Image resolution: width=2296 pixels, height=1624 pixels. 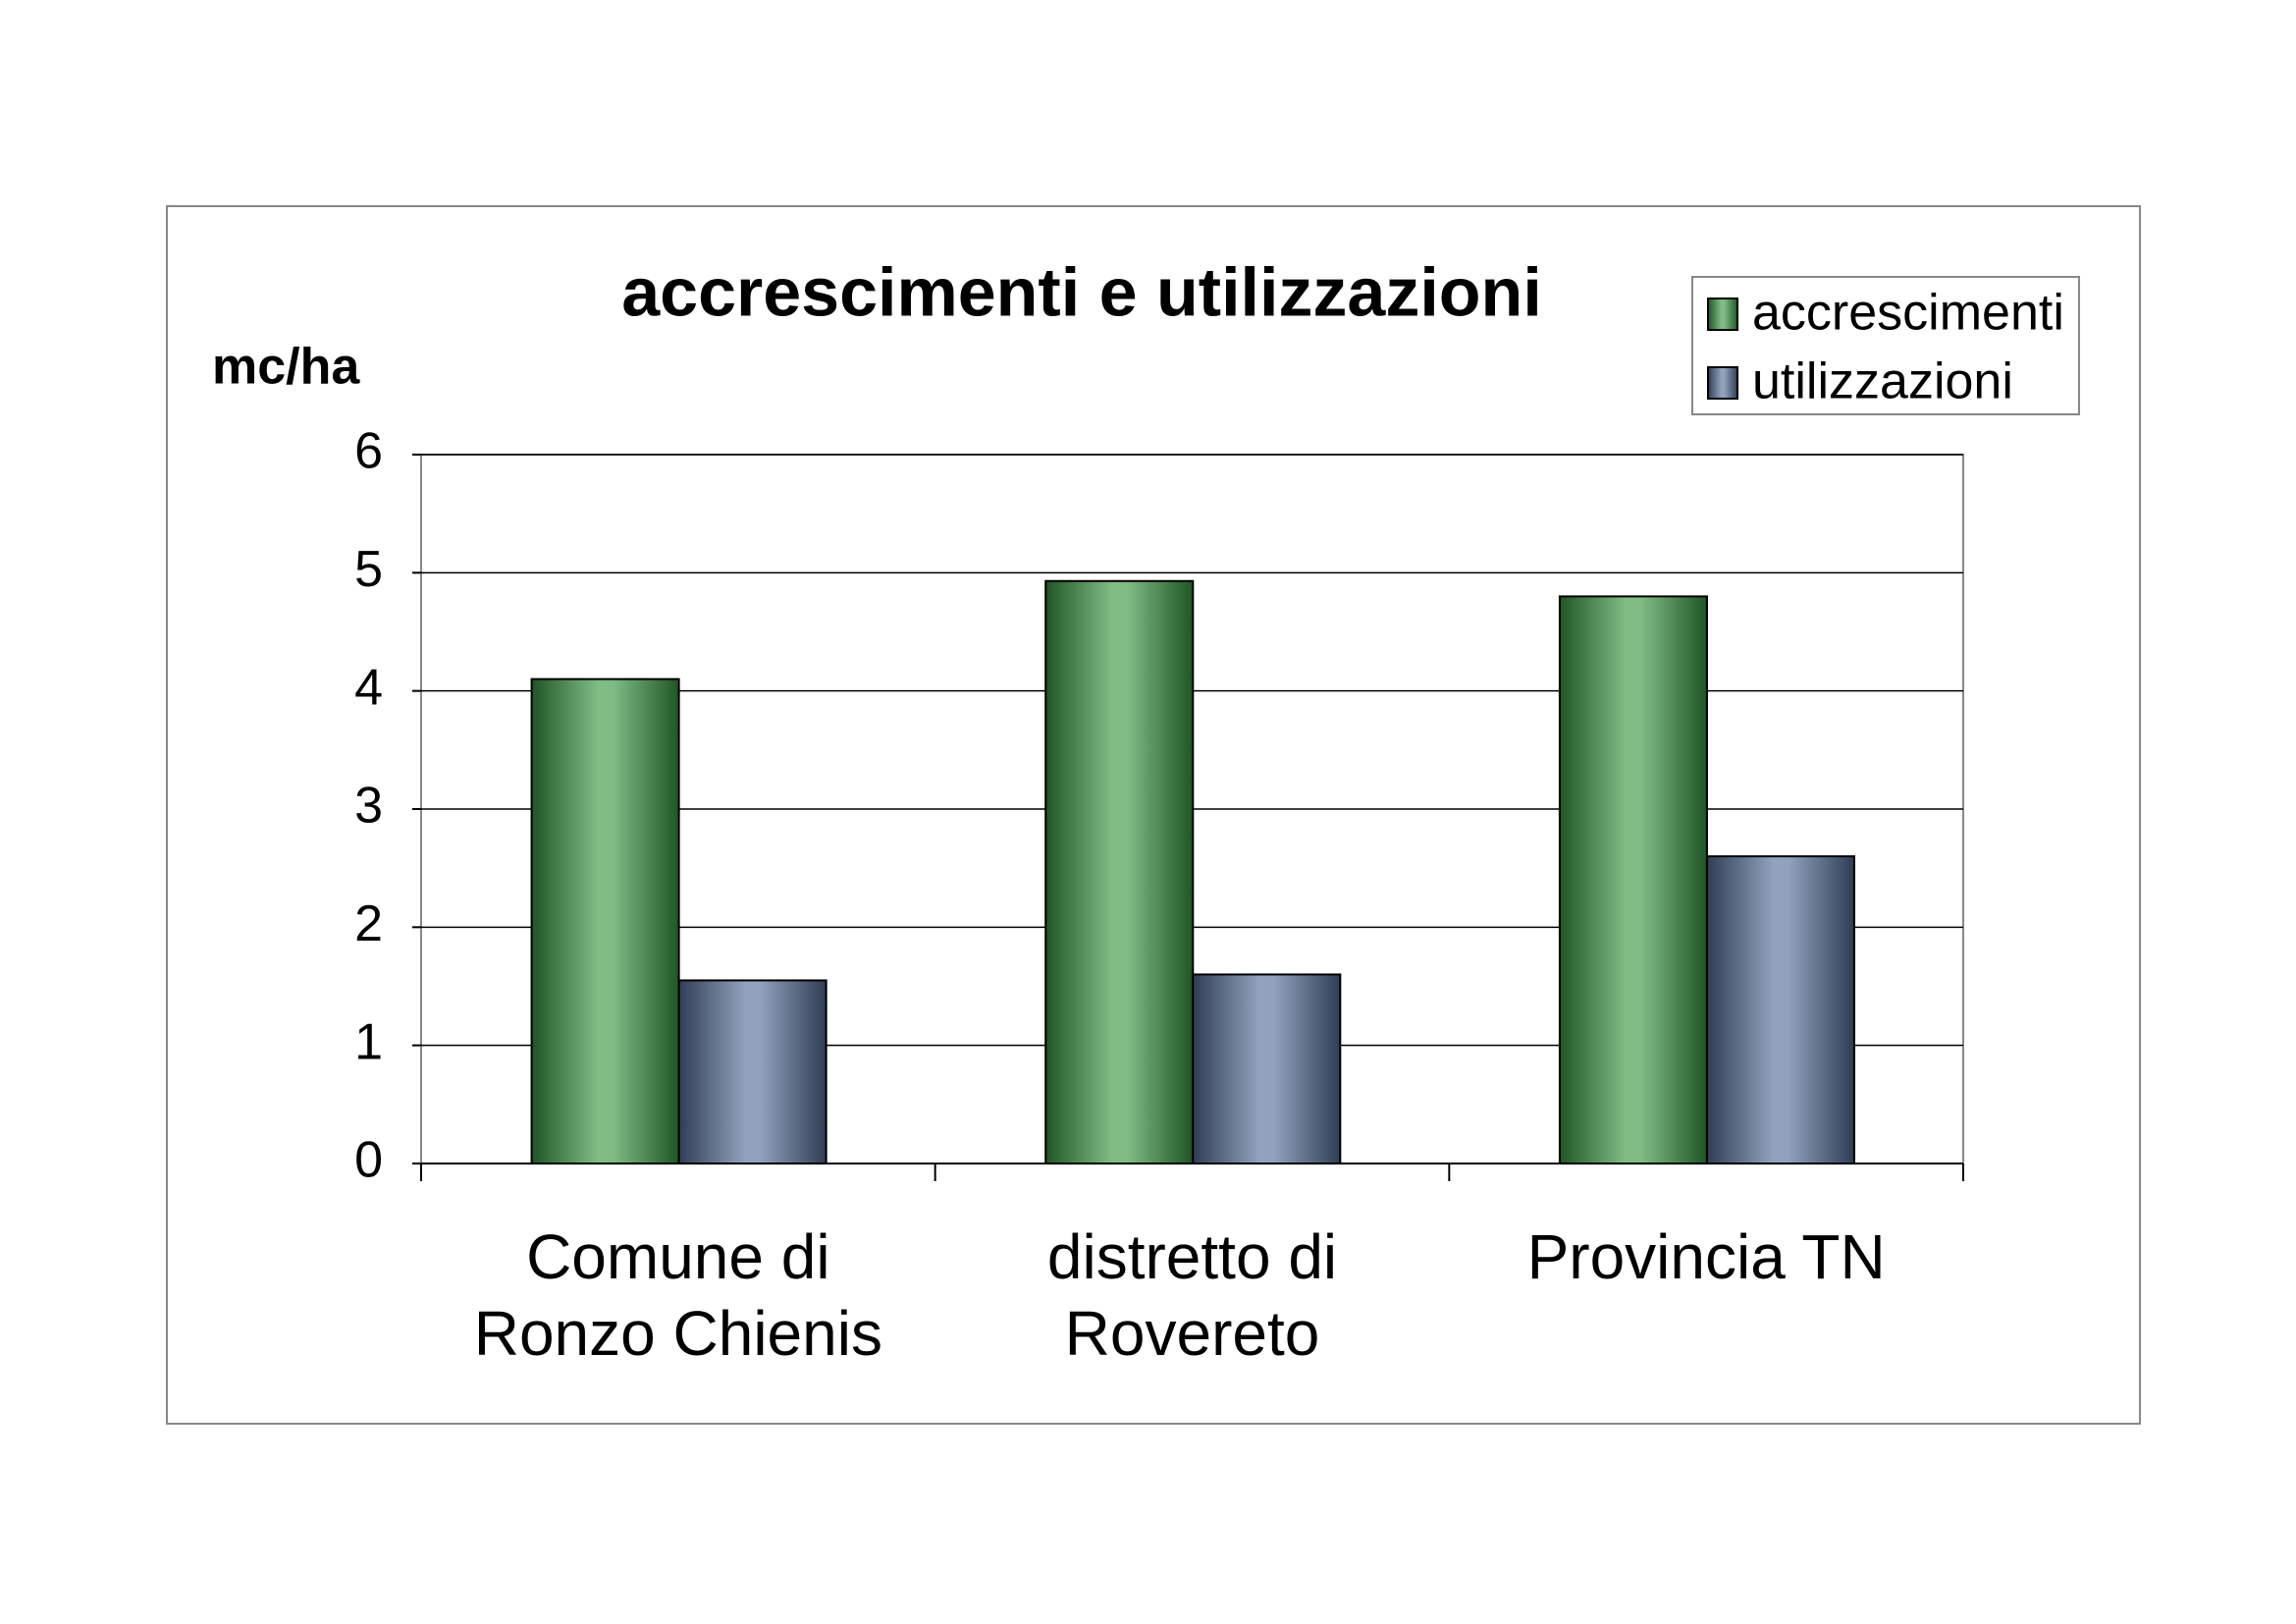 I want to click on y-tick-label: 6, so click(x=368, y=451).